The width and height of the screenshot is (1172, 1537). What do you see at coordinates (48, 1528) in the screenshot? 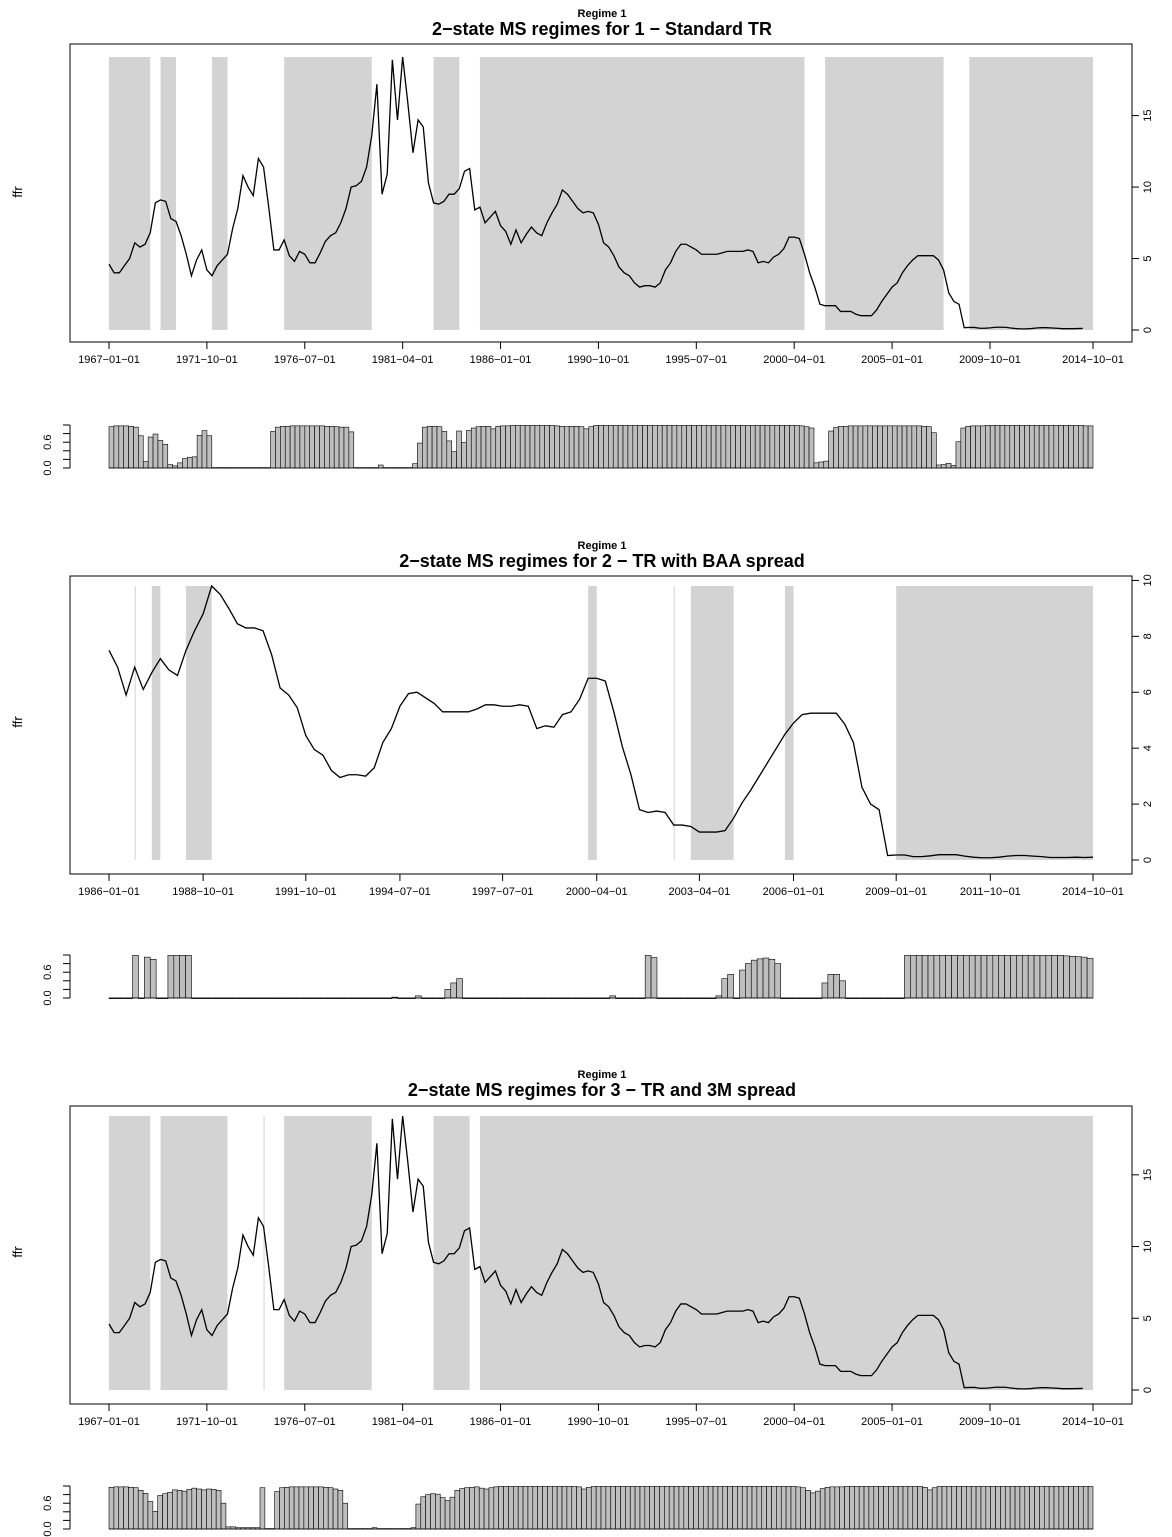
I see `prob-y-tick-label: 0.0` at bounding box center [48, 1528].